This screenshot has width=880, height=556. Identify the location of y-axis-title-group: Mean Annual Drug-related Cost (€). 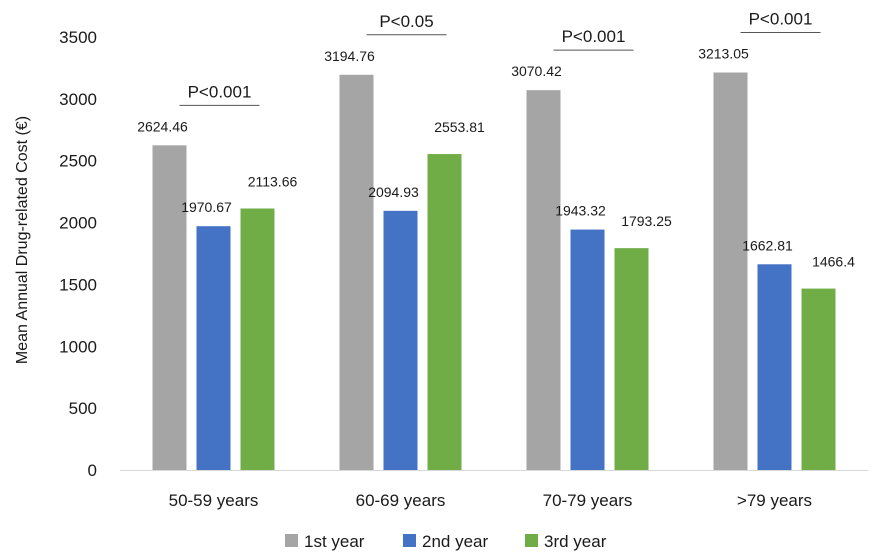
(22, 240).